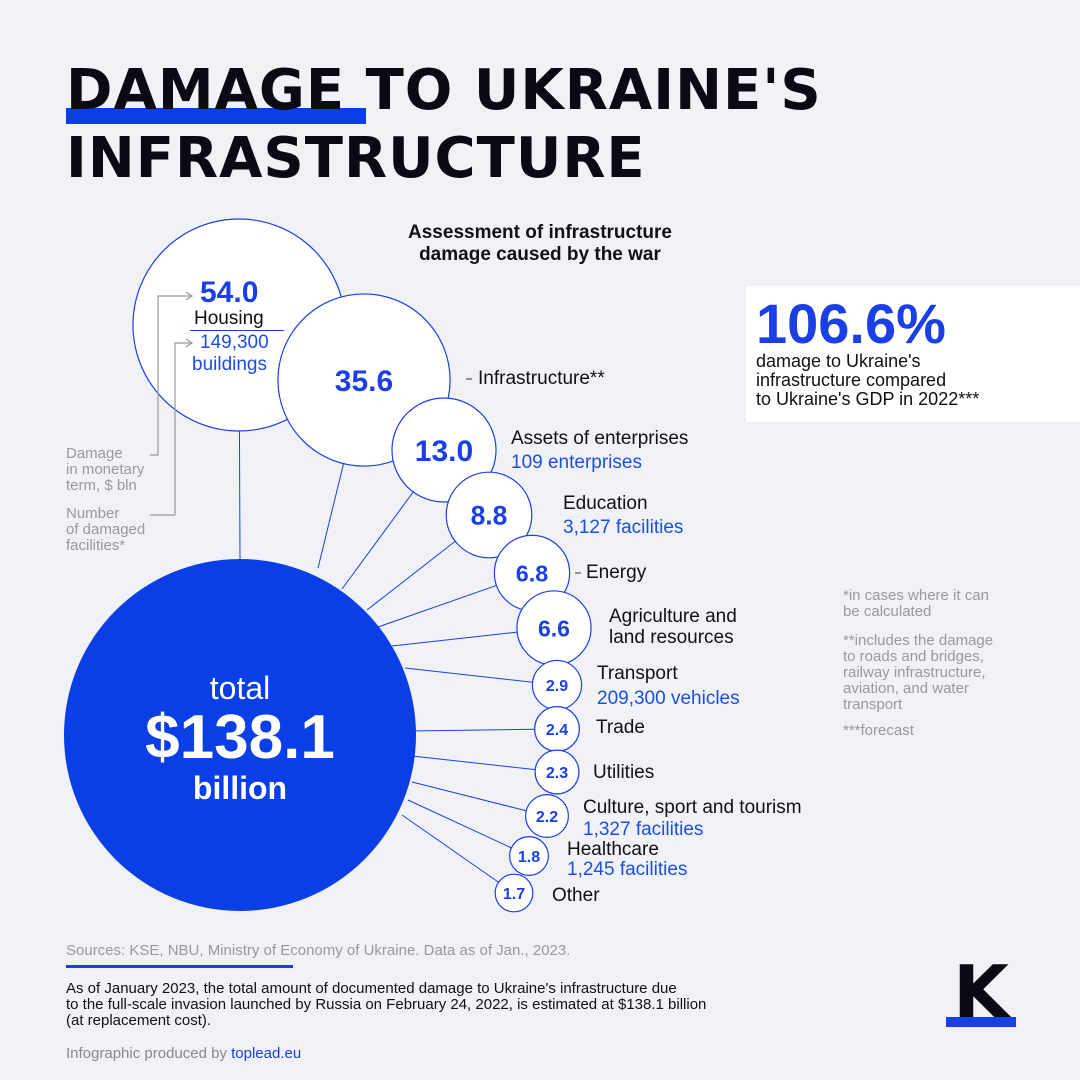 This screenshot has height=1080, width=1080. What do you see at coordinates (557, 686) in the screenshot?
I see `bubble-value-6: 2.9` at bounding box center [557, 686].